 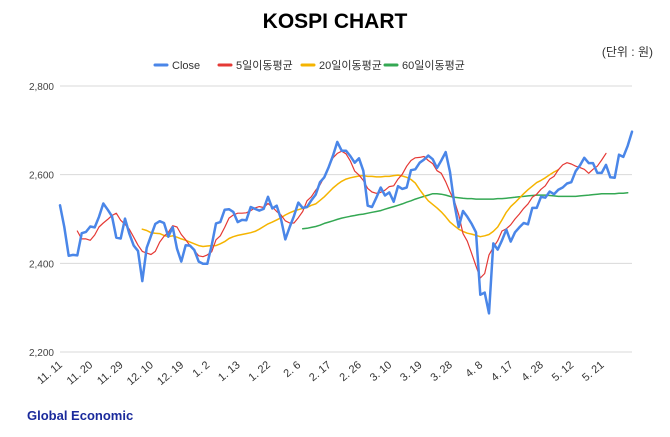 I want to click on chart-title: KOSPI CHART, so click(x=335, y=21).